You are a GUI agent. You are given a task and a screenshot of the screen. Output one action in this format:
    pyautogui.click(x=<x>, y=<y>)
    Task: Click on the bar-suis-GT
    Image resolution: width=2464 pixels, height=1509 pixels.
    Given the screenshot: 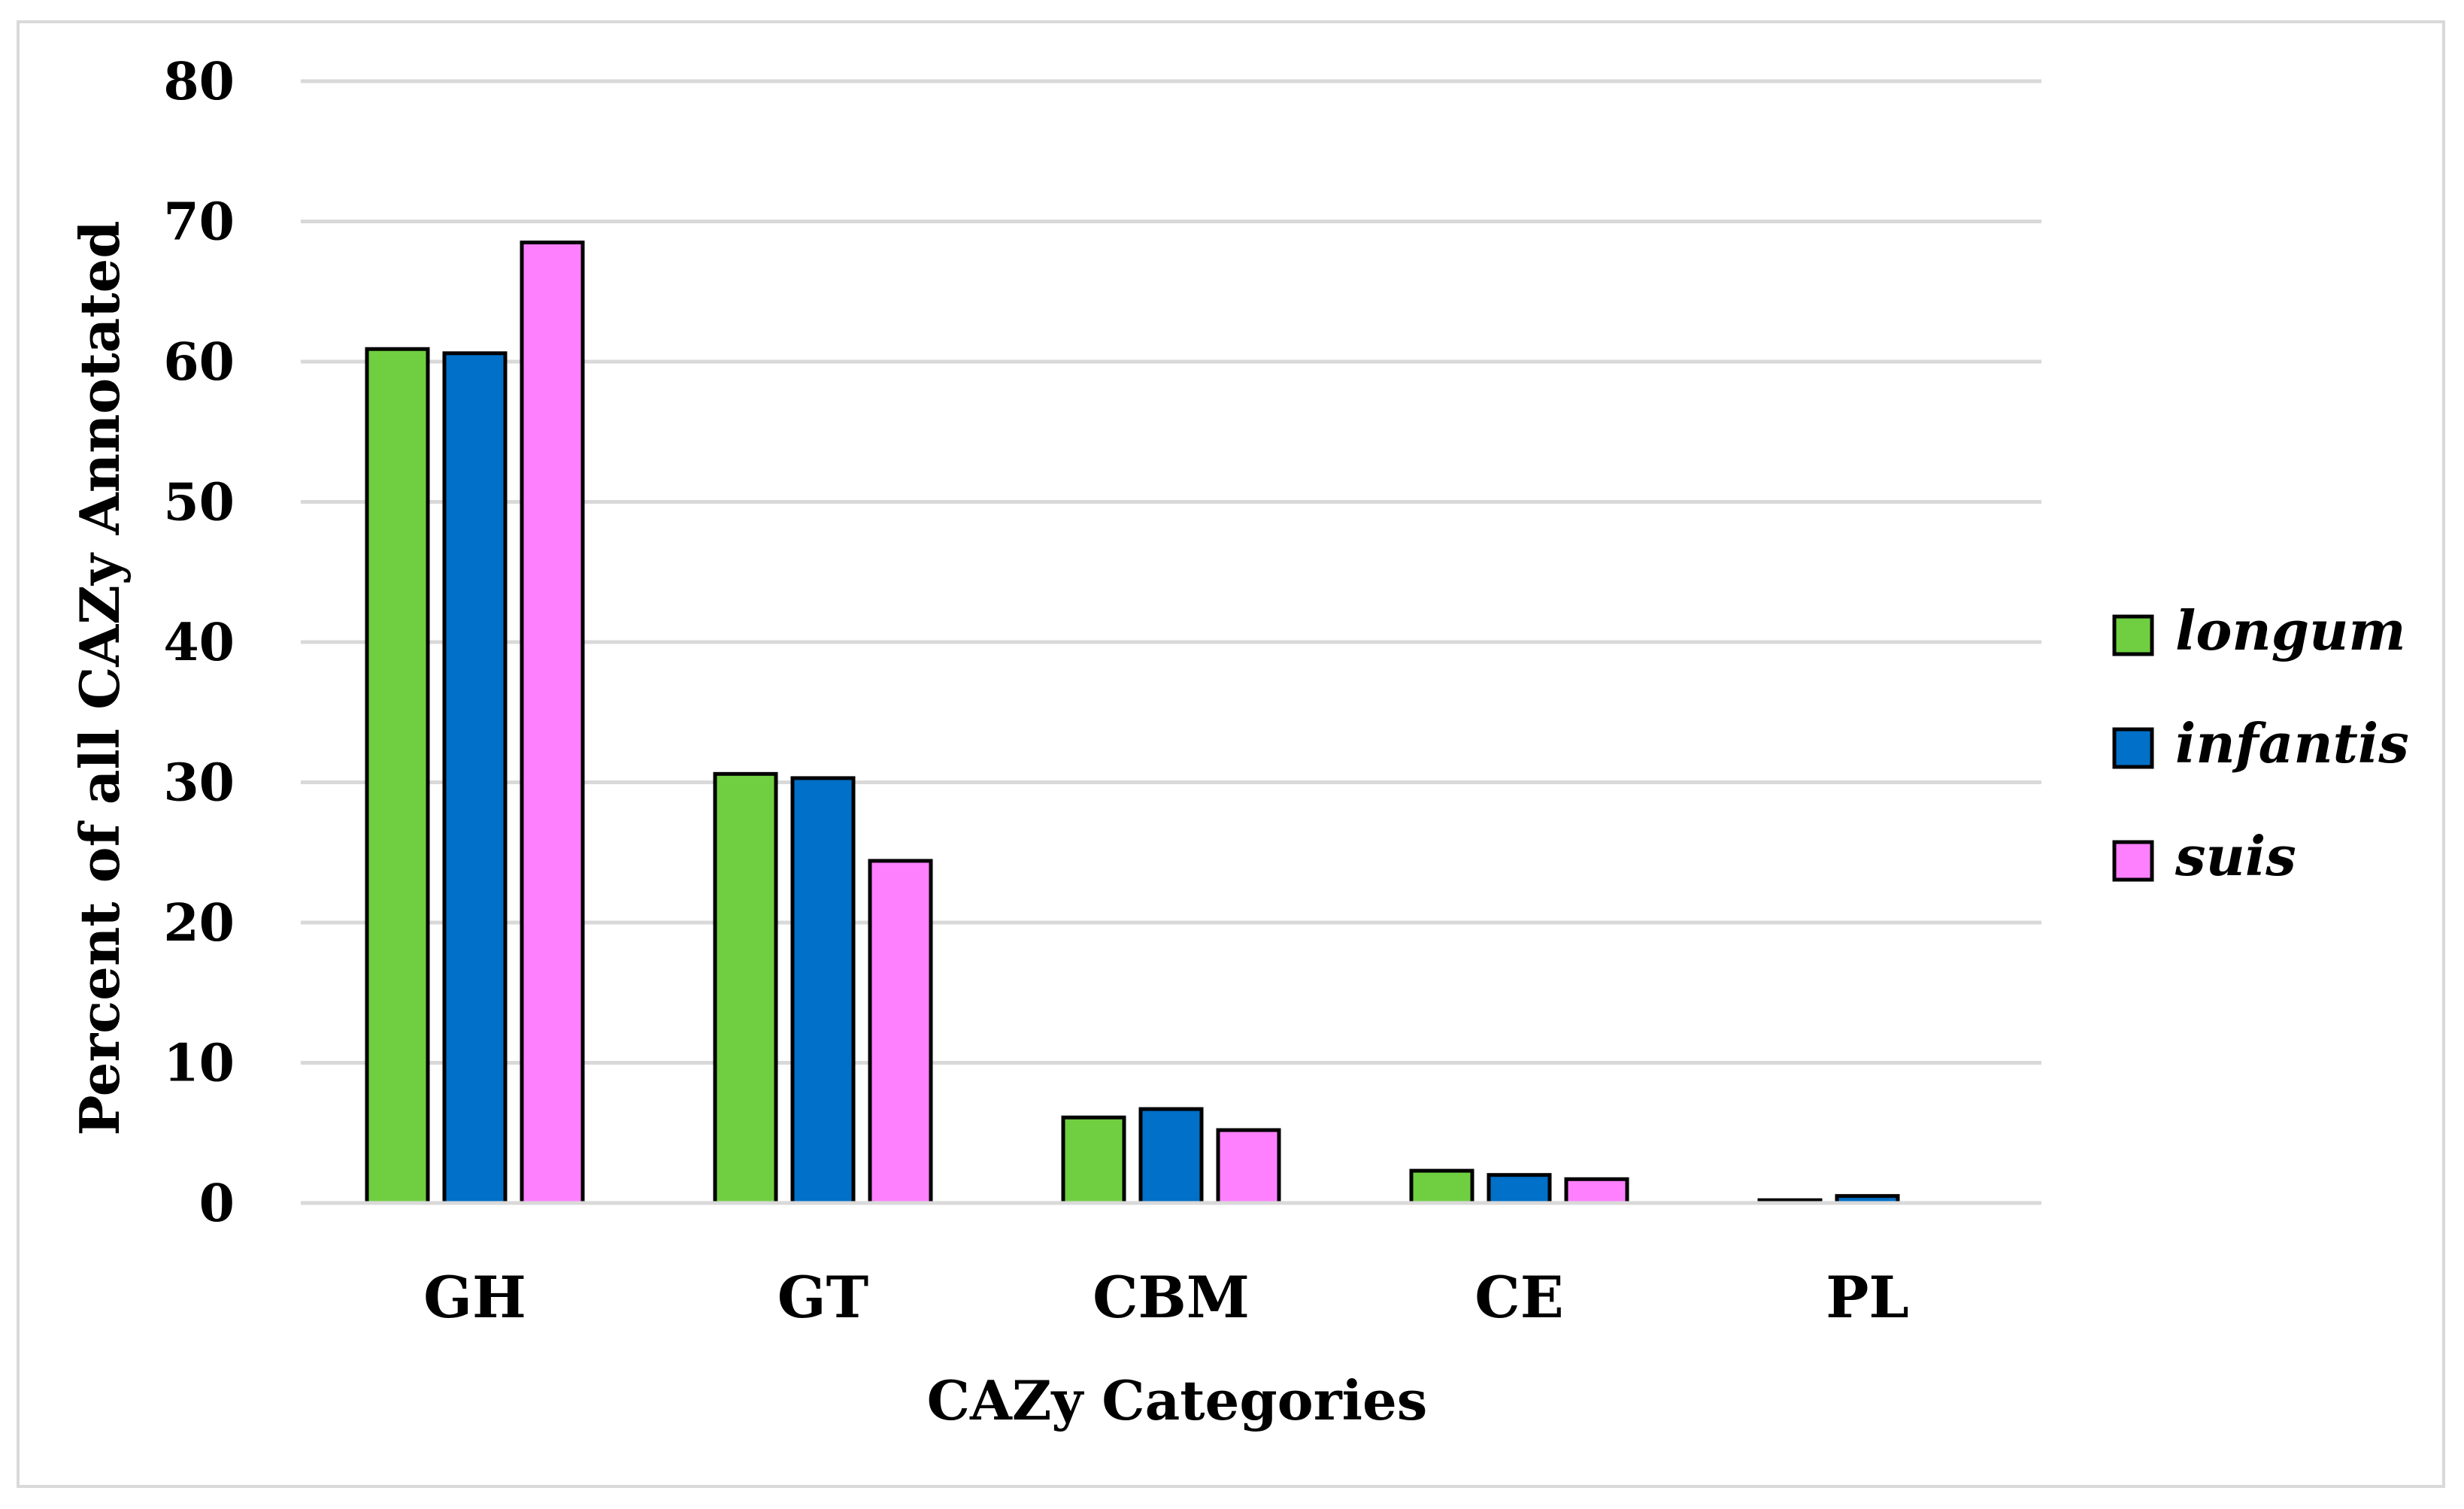 What is the action you would take?
    pyautogui.click(x=900, y=1032)
    